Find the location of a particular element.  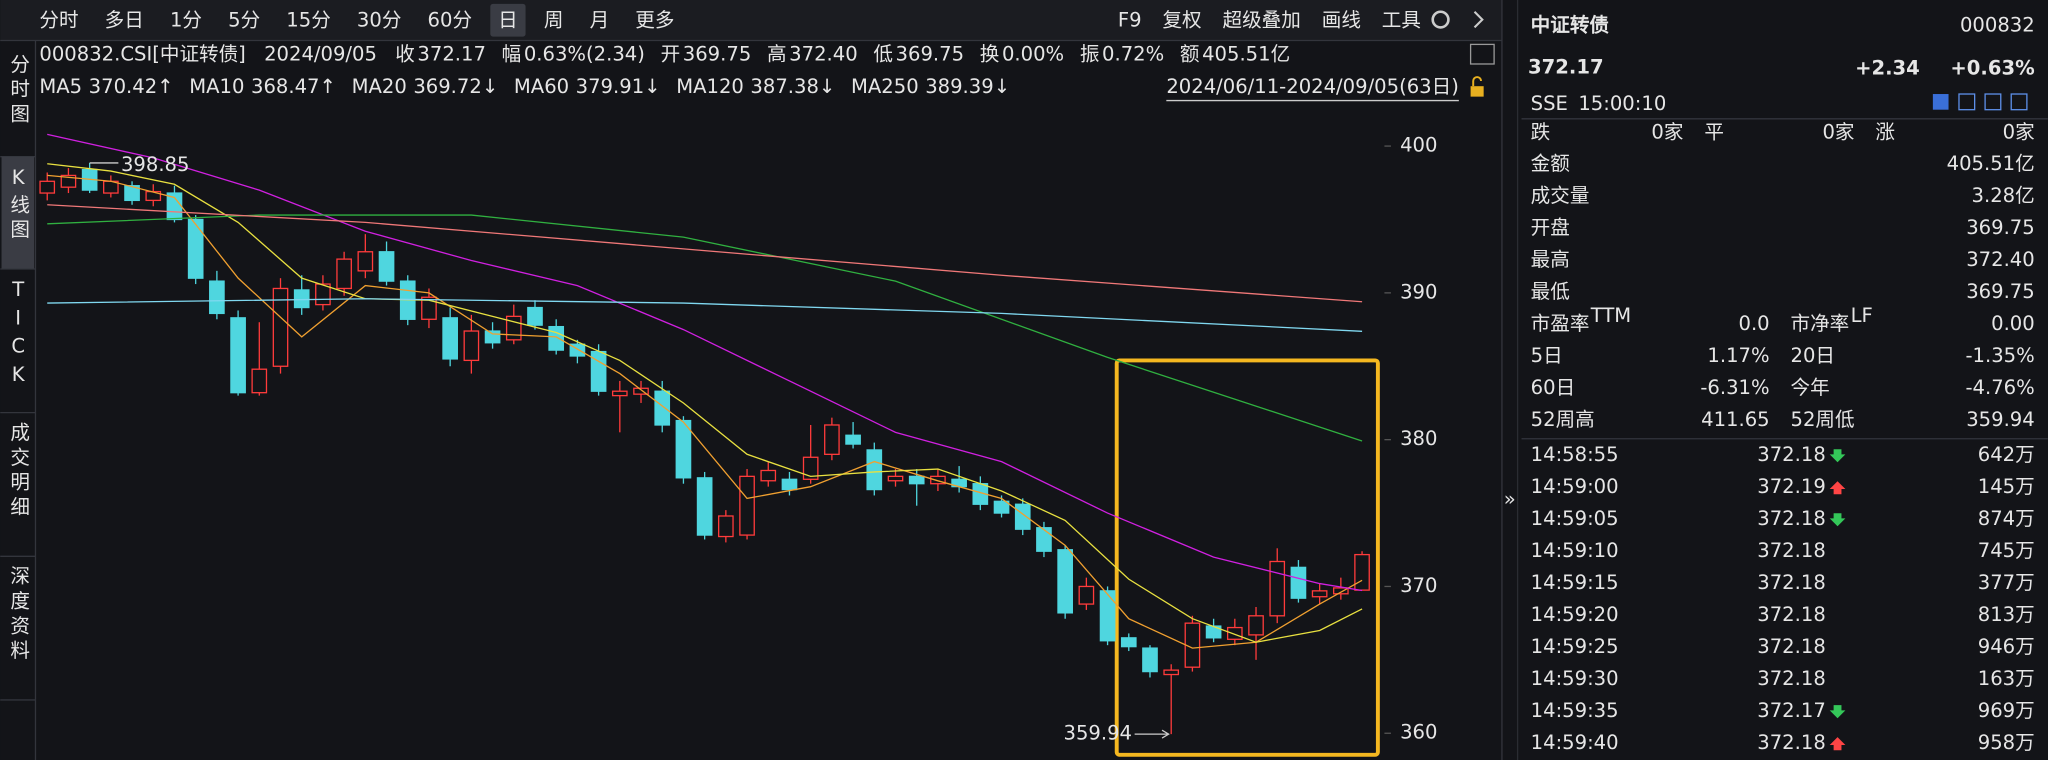

stat-label: 20日 is located at coordinates (1813, 355).